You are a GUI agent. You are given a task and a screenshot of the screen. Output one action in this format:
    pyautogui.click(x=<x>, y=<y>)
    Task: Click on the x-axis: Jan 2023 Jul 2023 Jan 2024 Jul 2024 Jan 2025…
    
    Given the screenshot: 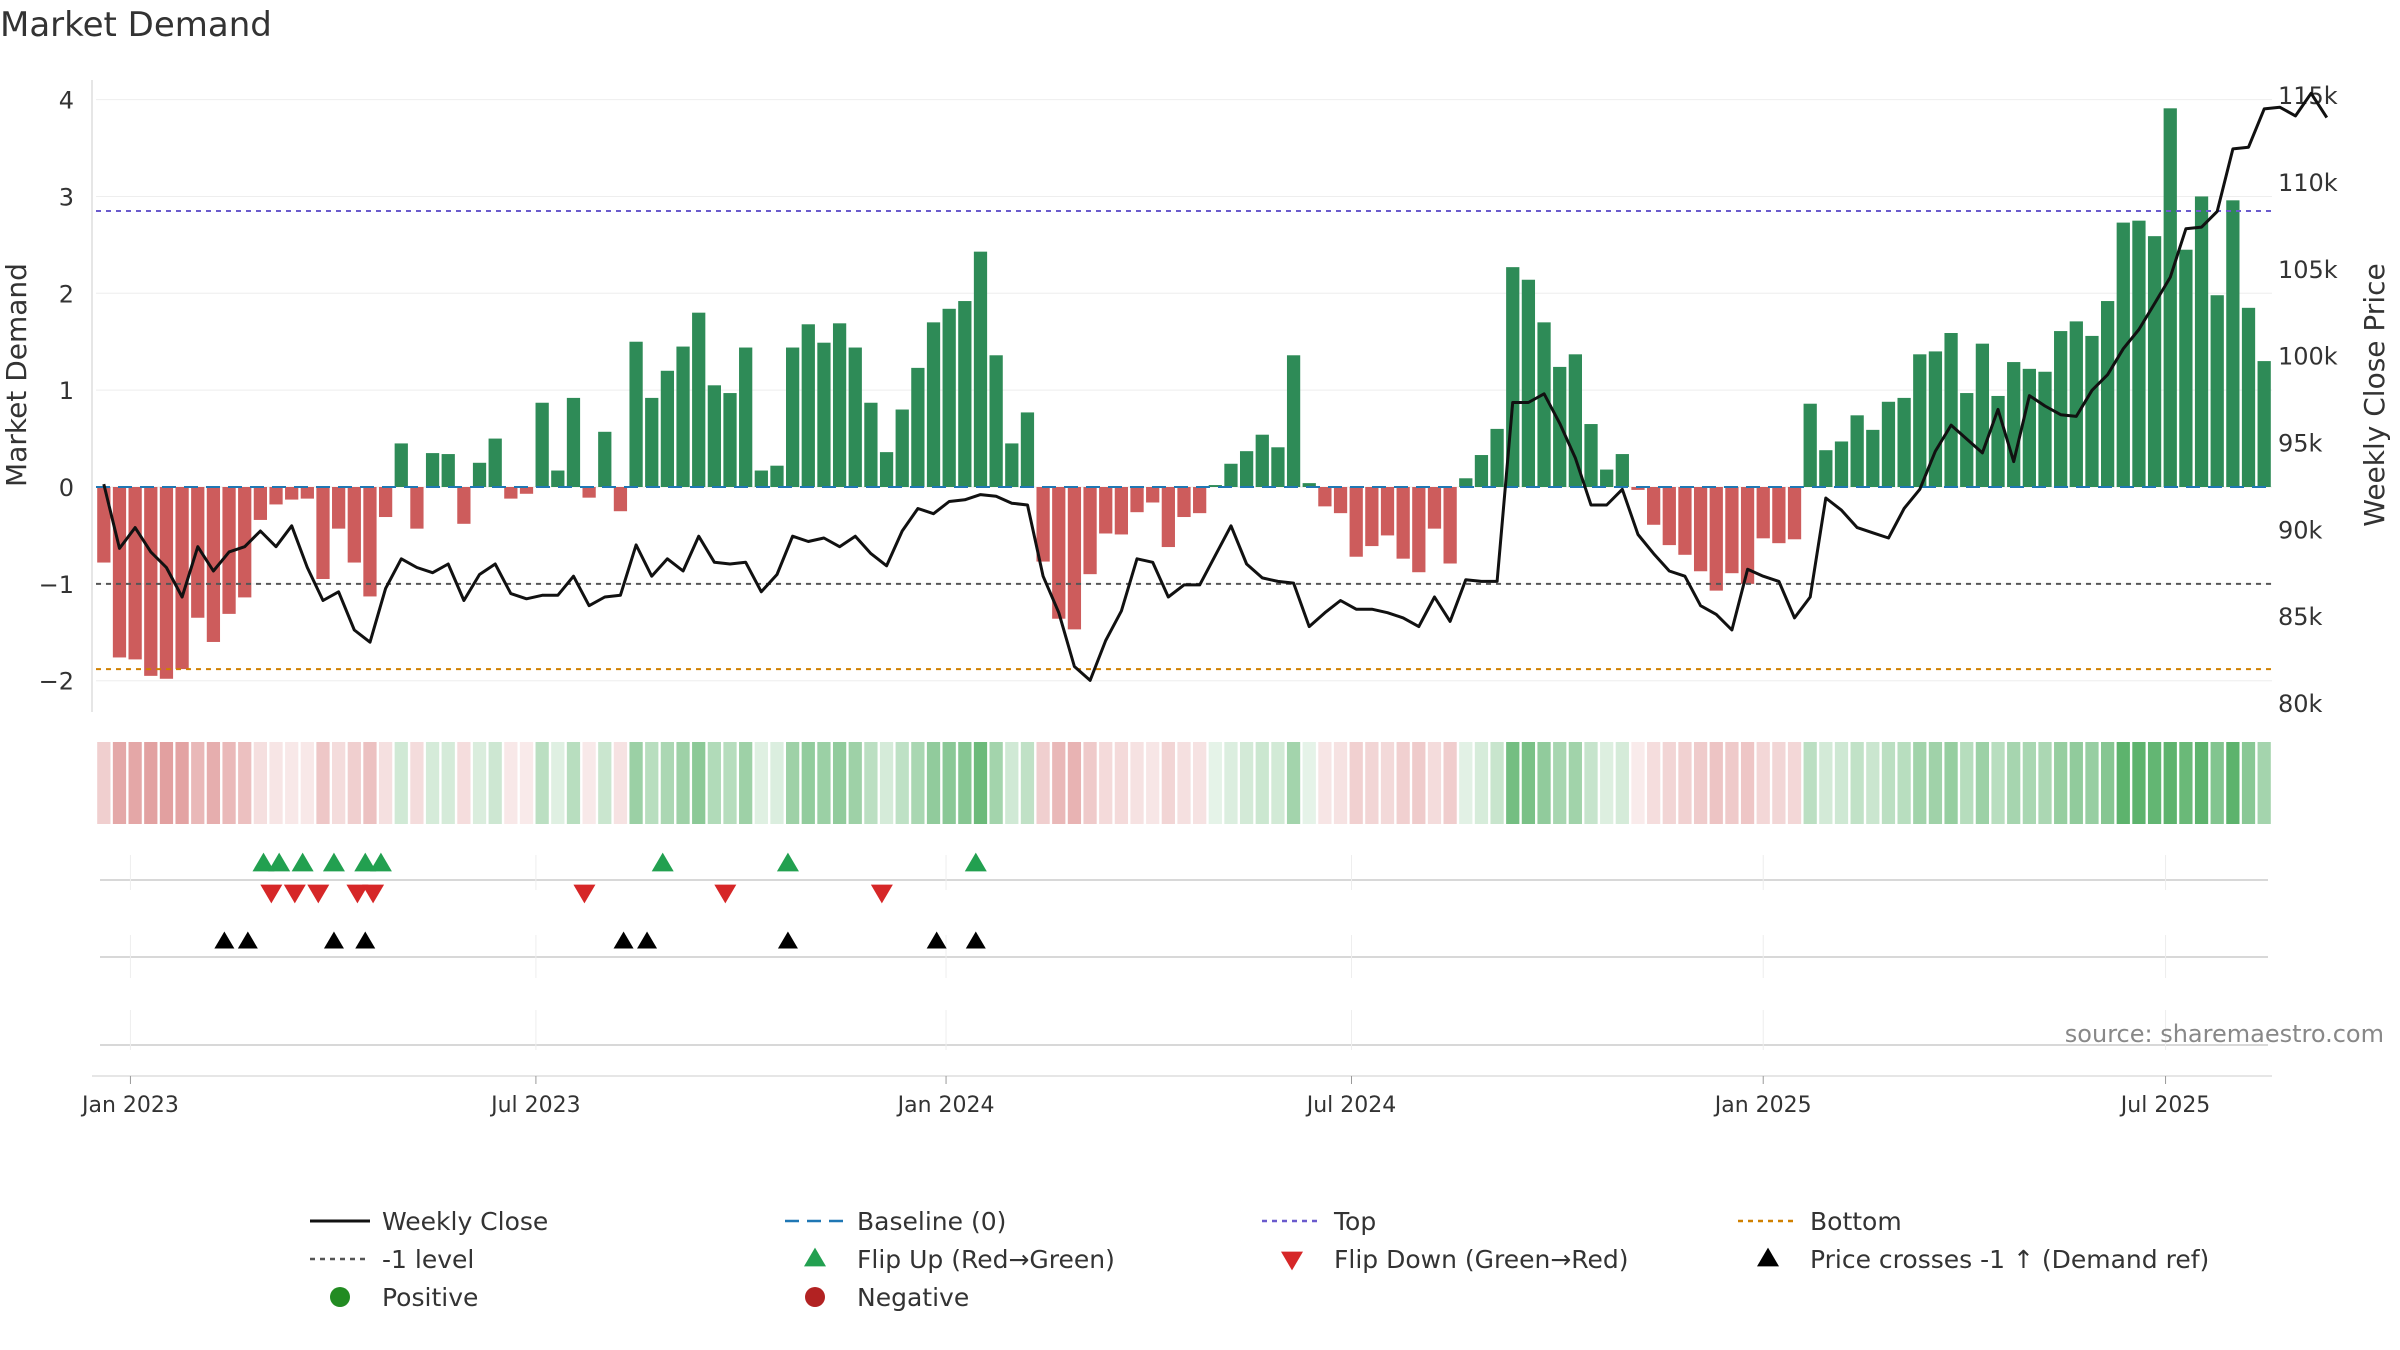 What is the action you would take?
    pyautogui.click(x=1176, y=1096)
    